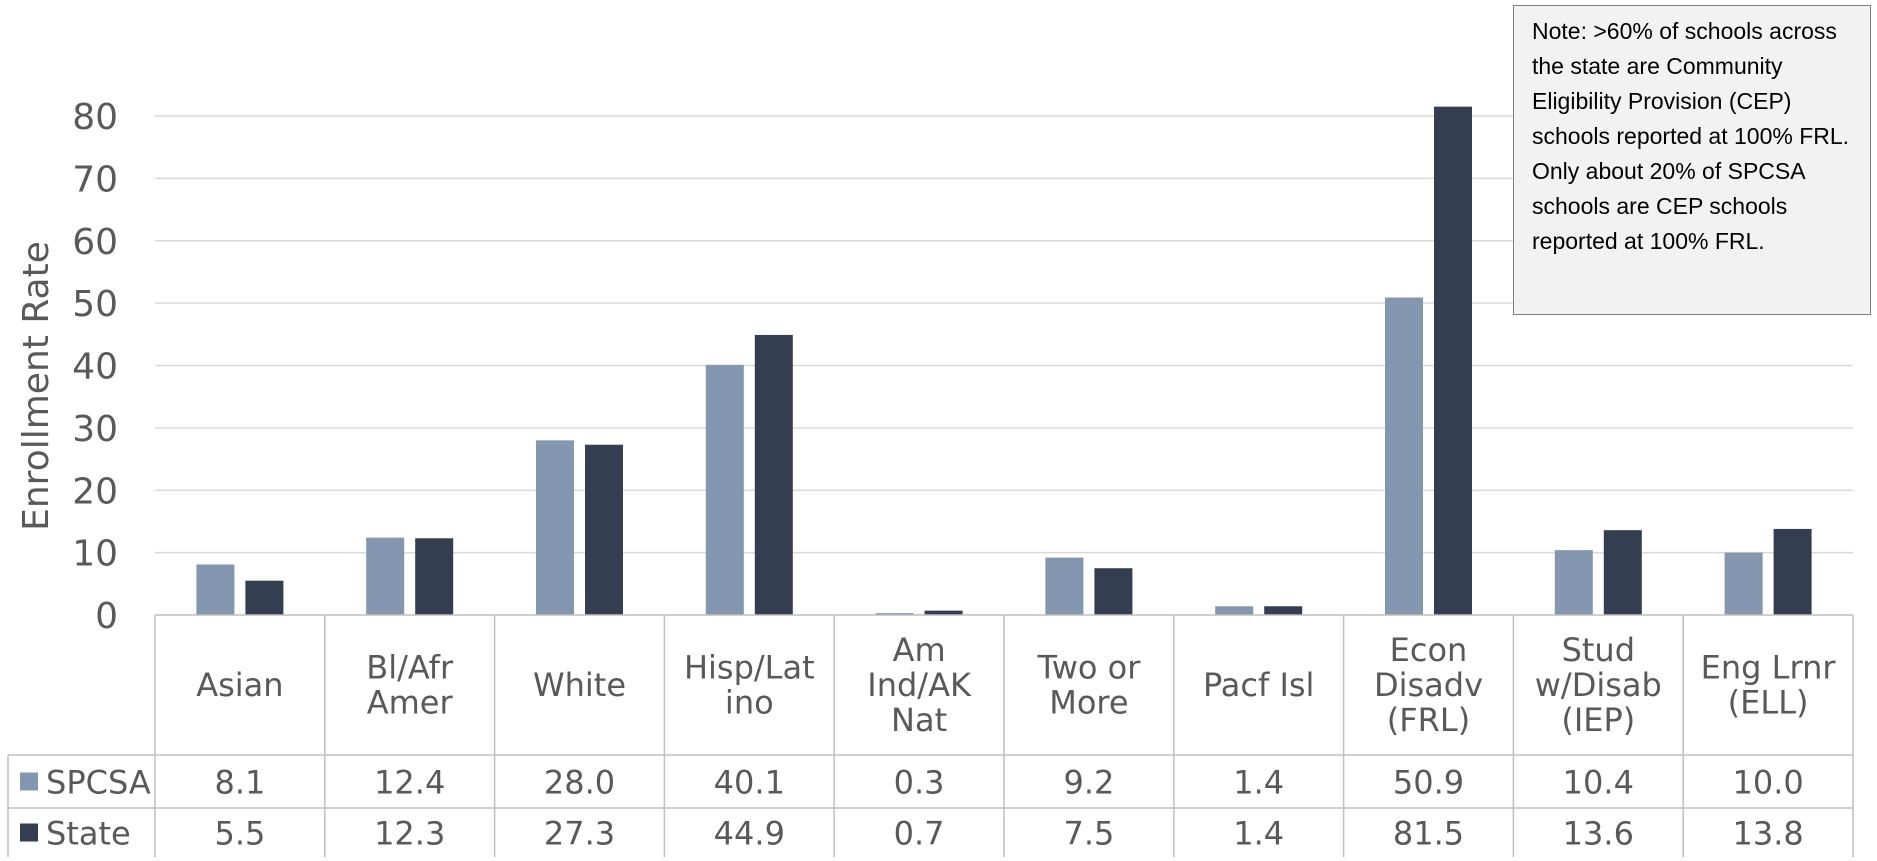 This screenshot has height=861, width=1877. Describe the element at coordinates (579, 685) in the screenshot. I see `x-category-label: White` at that location.